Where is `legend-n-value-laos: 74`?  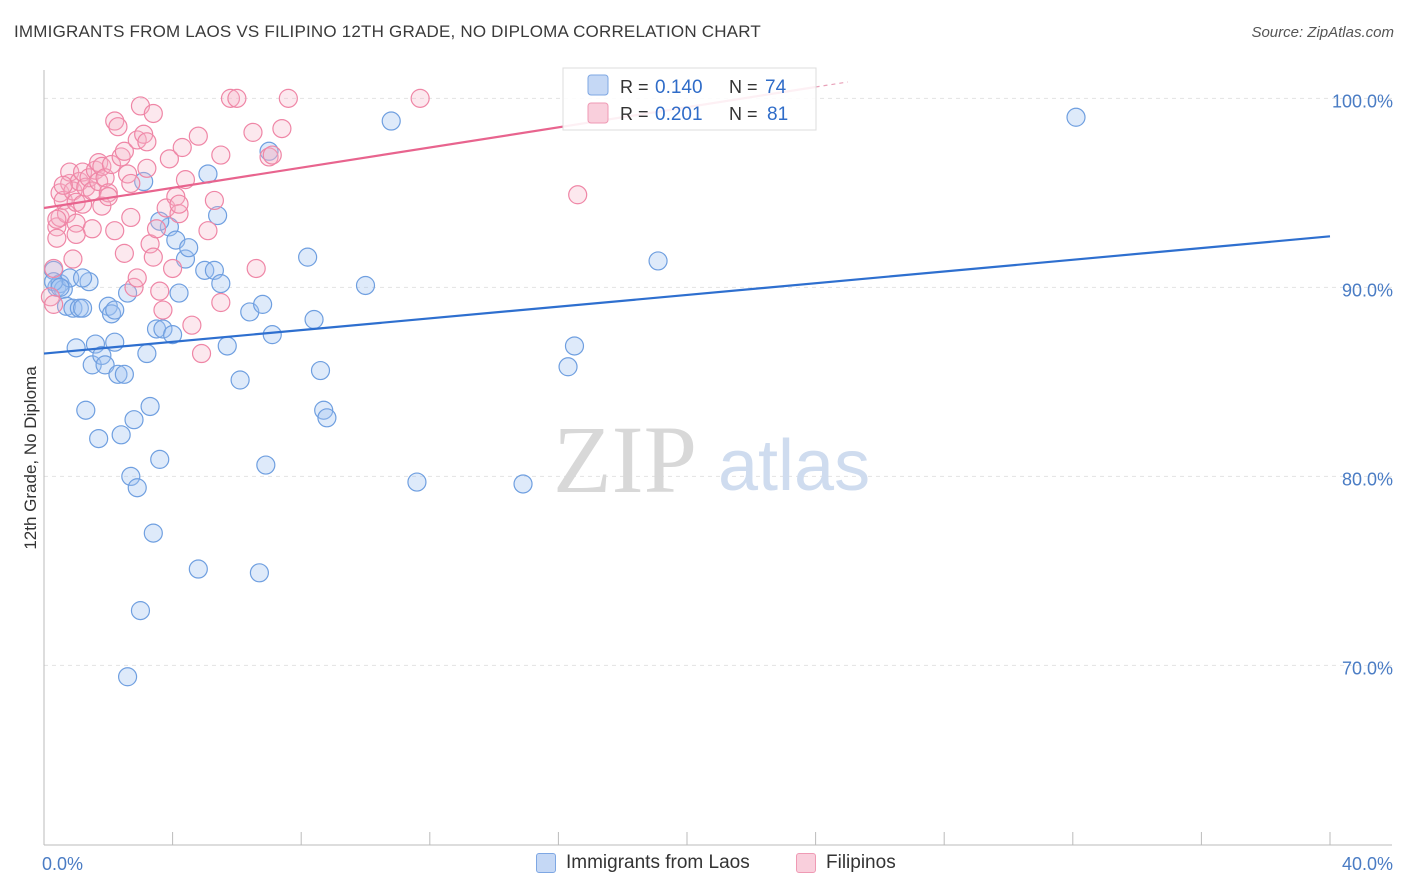
legend-n-value-laos: 74 is located at coordinates (776, 87).